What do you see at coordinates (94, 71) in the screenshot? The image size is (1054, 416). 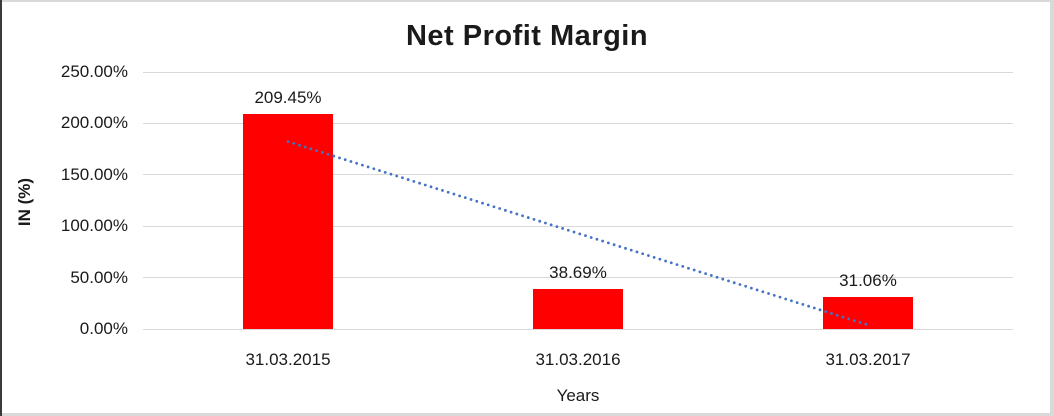 I see `y-tick-label: 250.00%` at bounding box center [94, 71].